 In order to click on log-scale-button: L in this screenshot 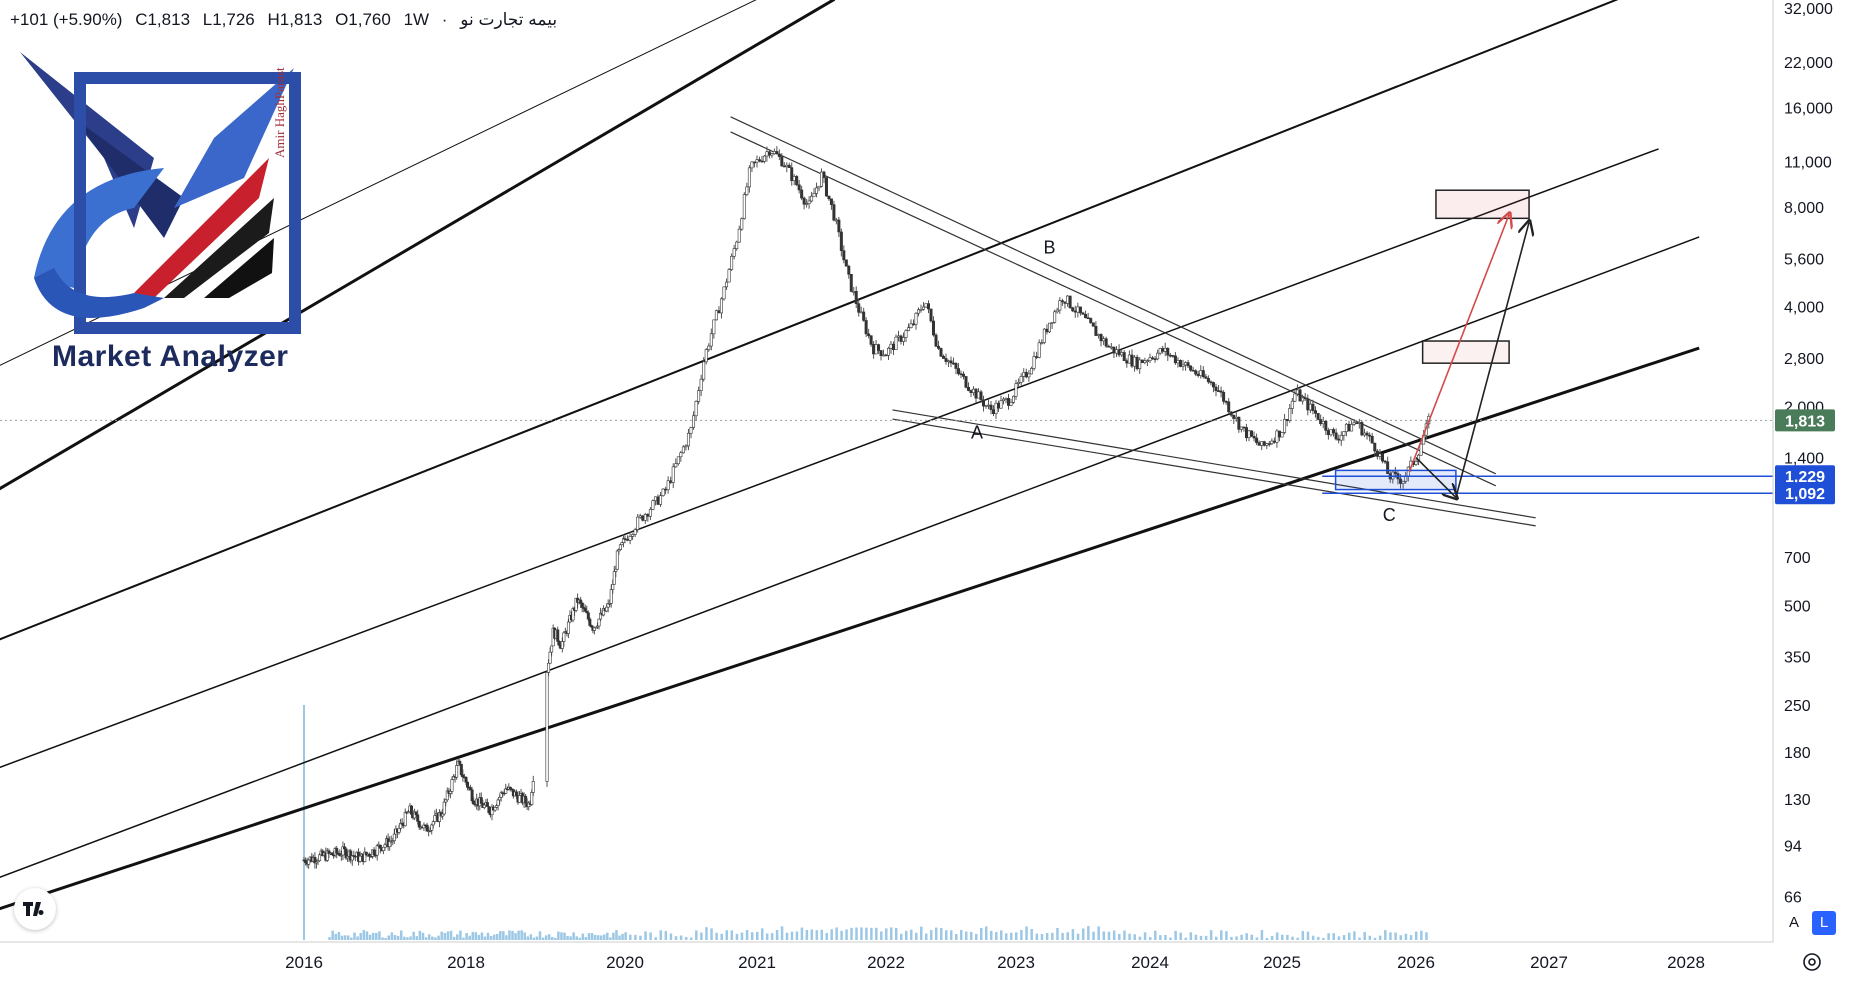, I will do `click(1824, 923)`.